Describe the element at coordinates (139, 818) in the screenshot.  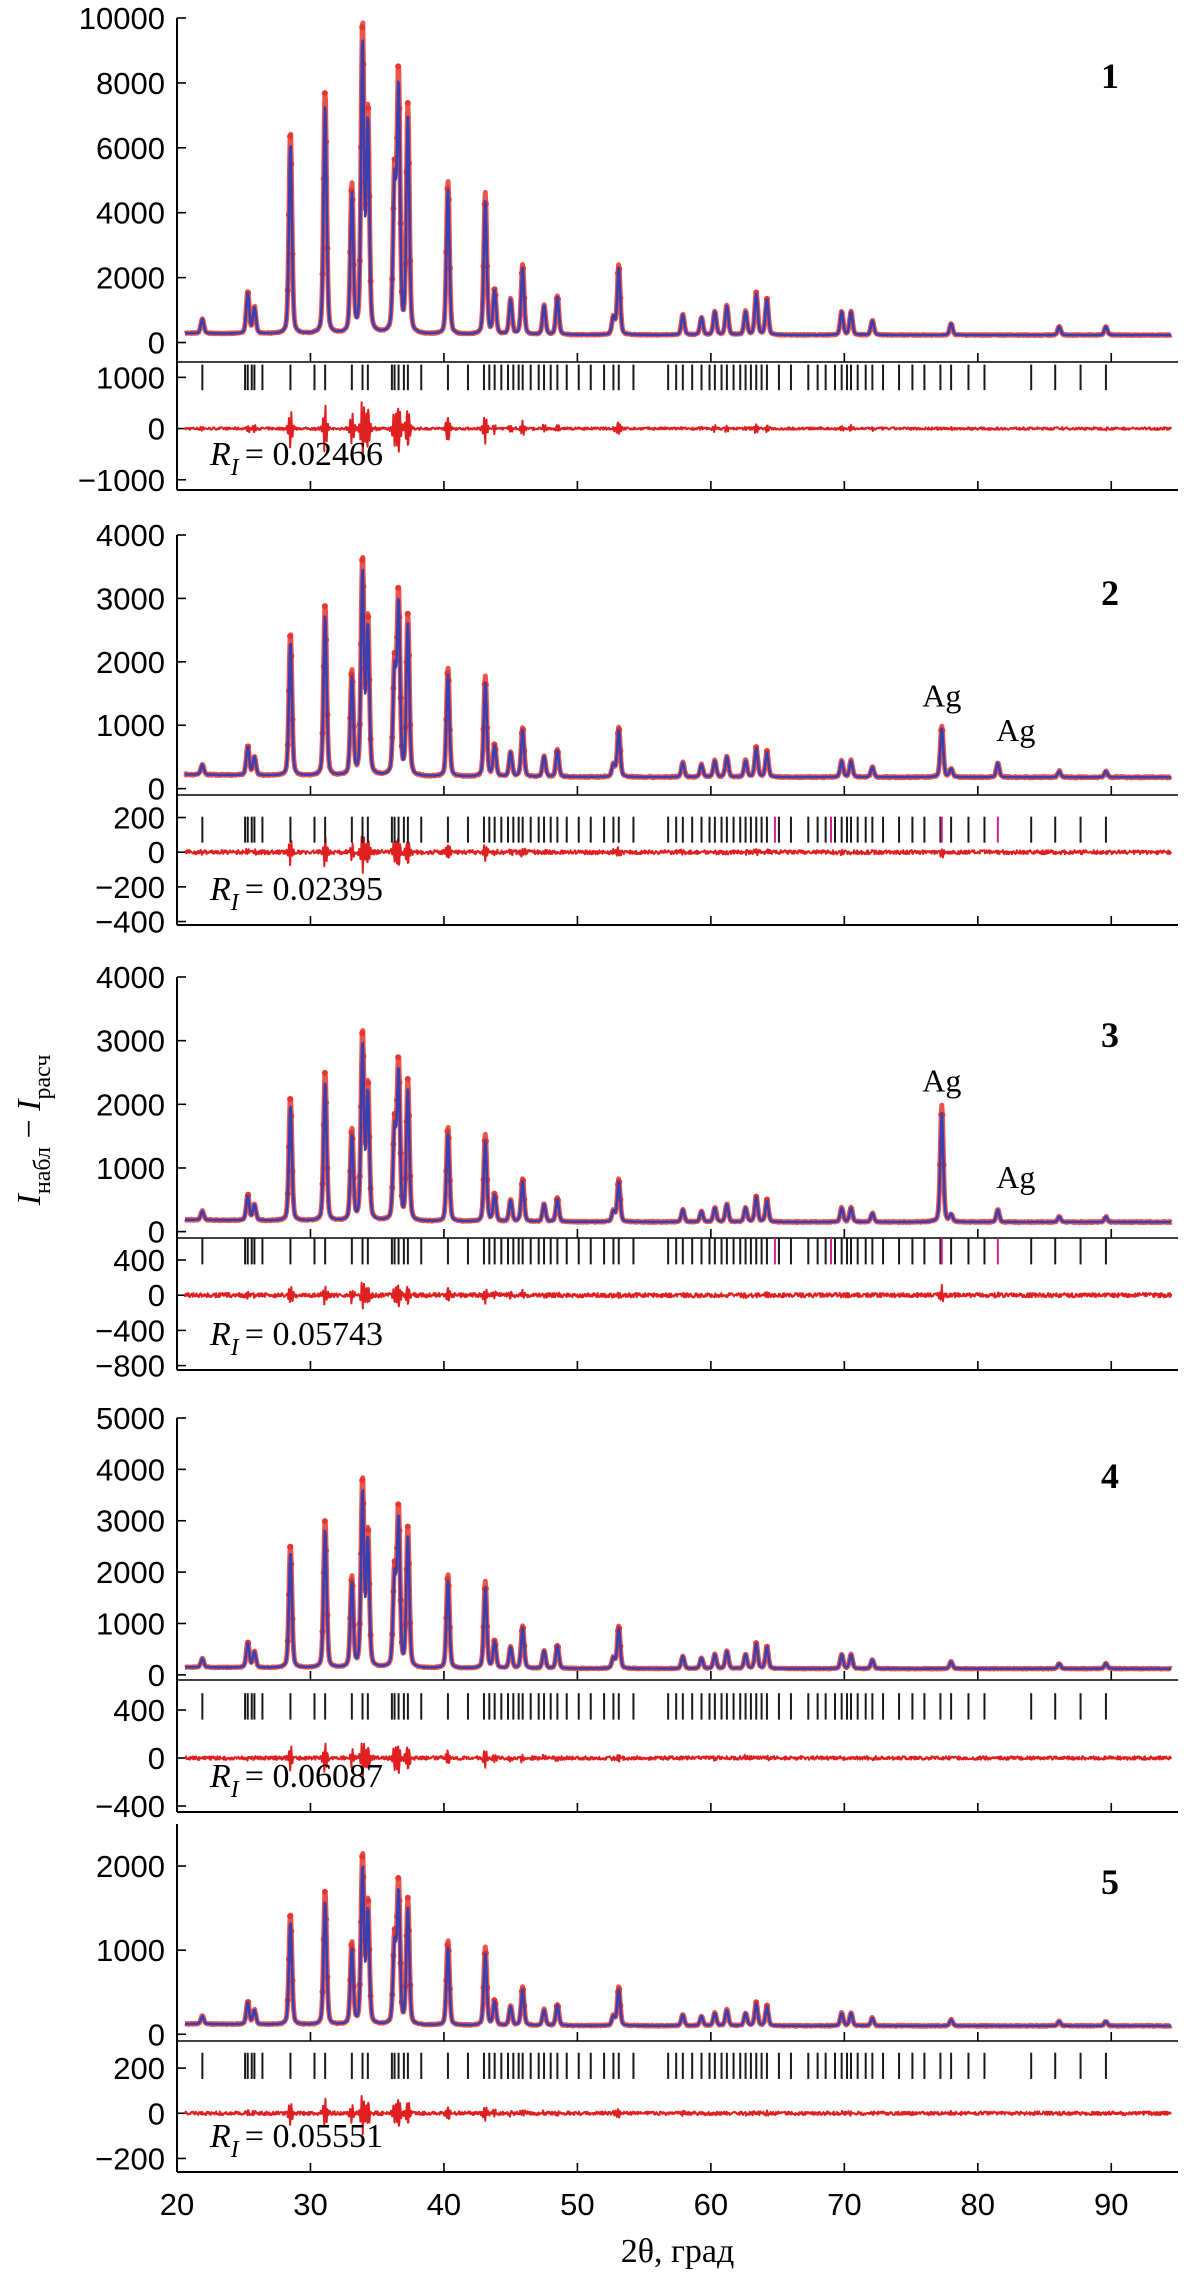
I see `diff-y-tick-label: 200` at that location.